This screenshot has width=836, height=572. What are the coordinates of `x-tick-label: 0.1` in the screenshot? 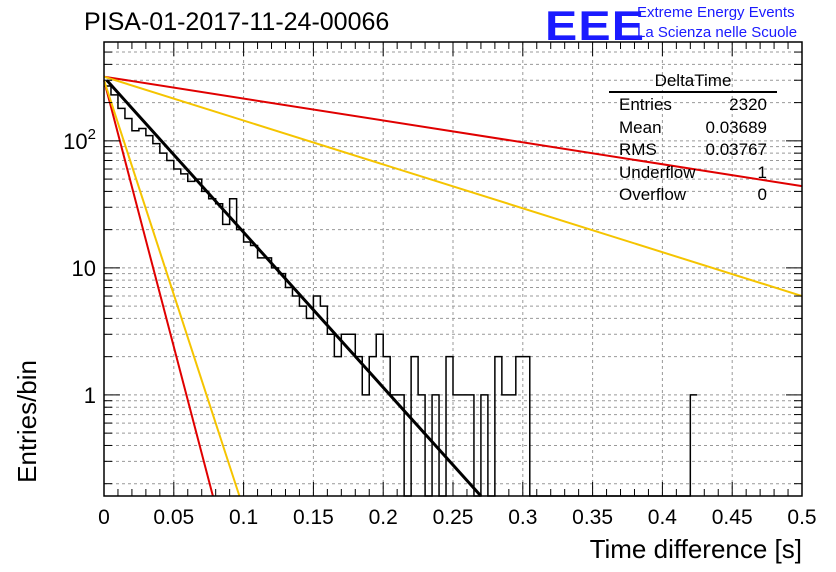 It's located at (243, 517).